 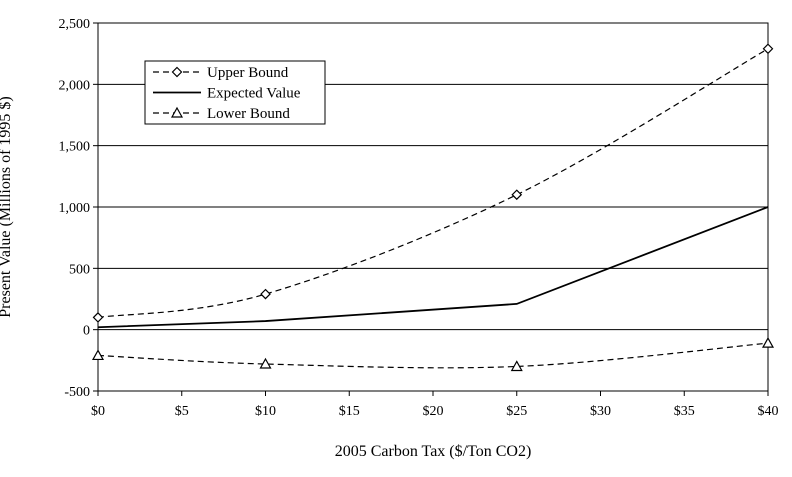 What do you see at coordinates (433, 355) in the screenshot?
I see `series-line-lower-bound` at bounding box center [433, 355].